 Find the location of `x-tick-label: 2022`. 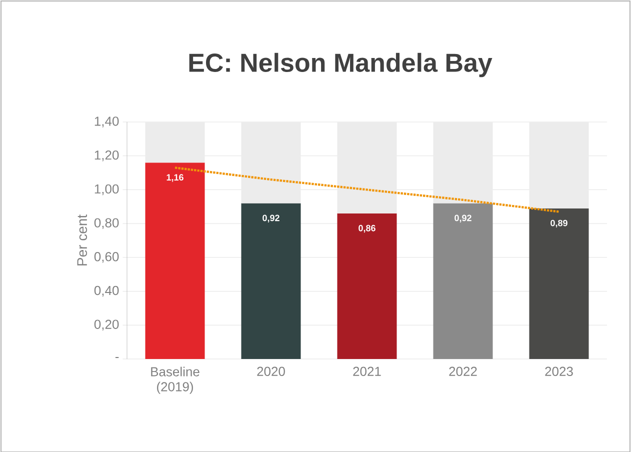

x-tick-label: 2022 is located at coordinates (463, 371).